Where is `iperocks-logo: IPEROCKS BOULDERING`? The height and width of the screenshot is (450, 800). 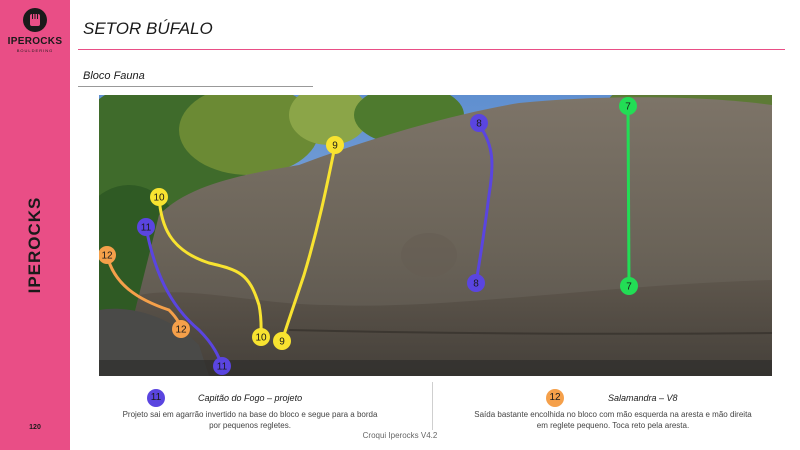 iperocks-logo: IPEROCKS BOULDERING is located at coordinates (35, 35).